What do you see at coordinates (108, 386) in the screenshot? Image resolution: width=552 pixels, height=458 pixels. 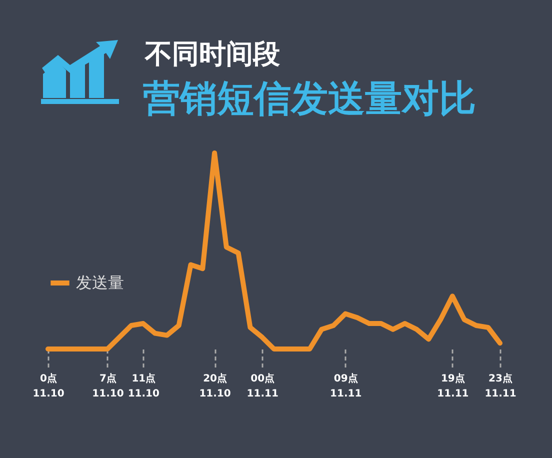 I see `x-tick-label: 7点 11.10` at bounding box center [108, 386].